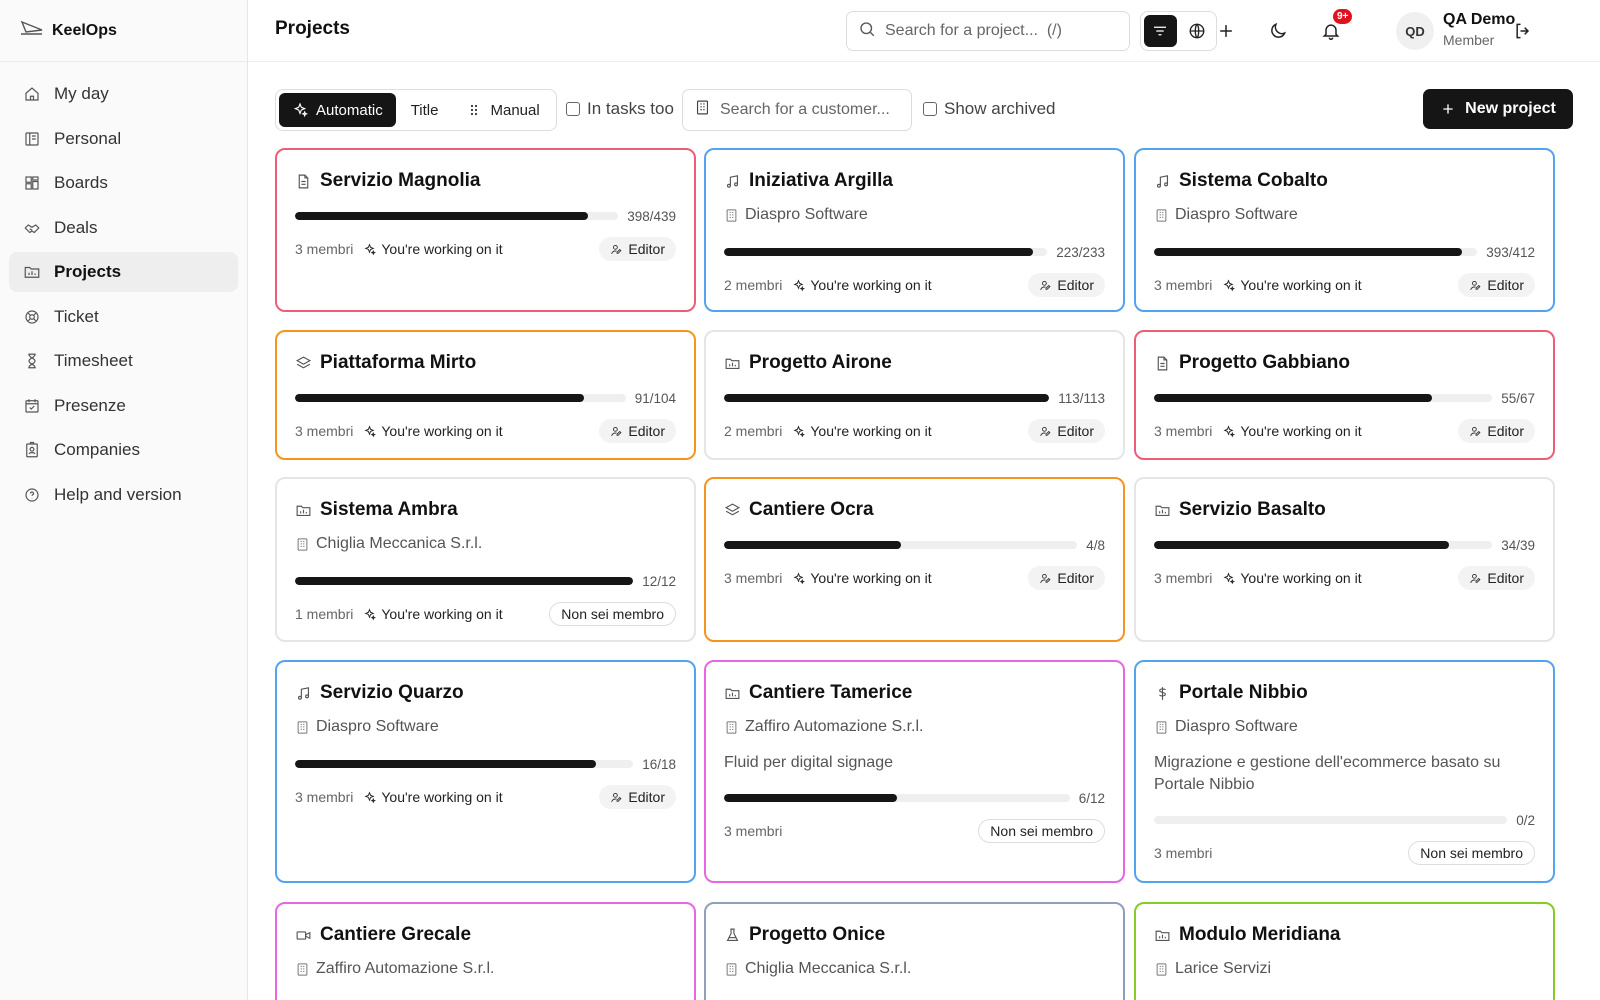 The height and width of the screenshot is (1000, 1600). I want to click on project-meta: 3 membri You're working on it Editor, so click(1344, 578).